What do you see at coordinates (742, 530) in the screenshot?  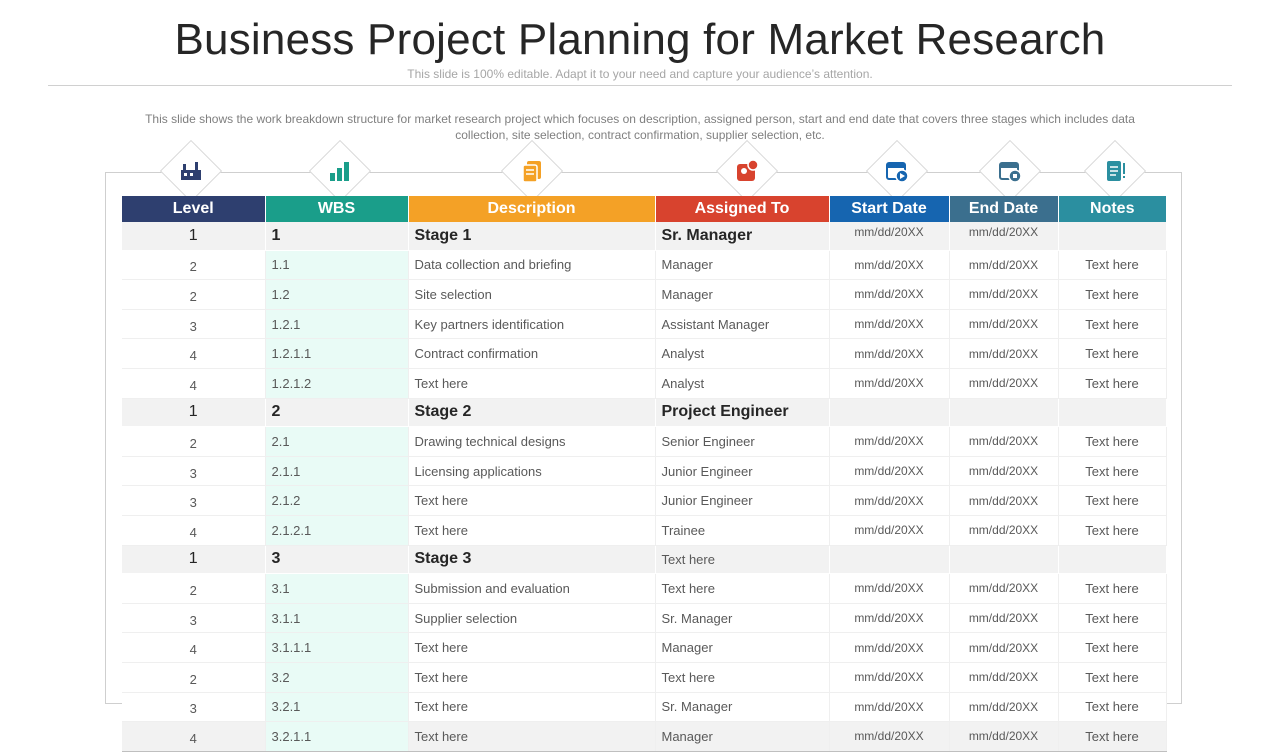 I see `assigned-to-cell: Trainee` at bounding box center [742, 530].